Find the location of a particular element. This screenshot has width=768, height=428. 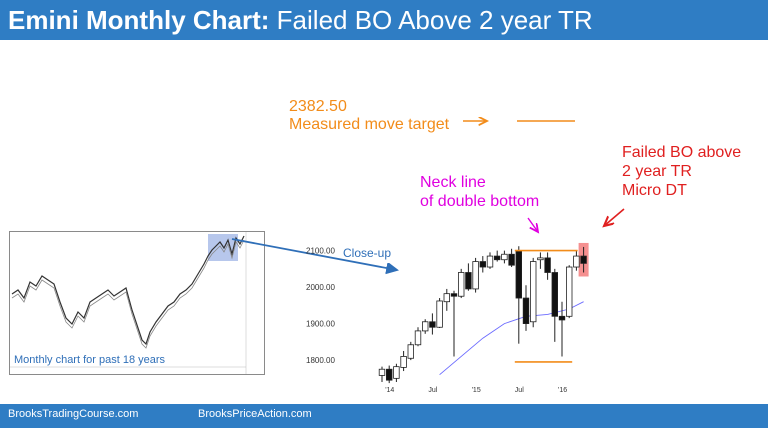

thumbnail-svg is located at coordinates (128, 303).